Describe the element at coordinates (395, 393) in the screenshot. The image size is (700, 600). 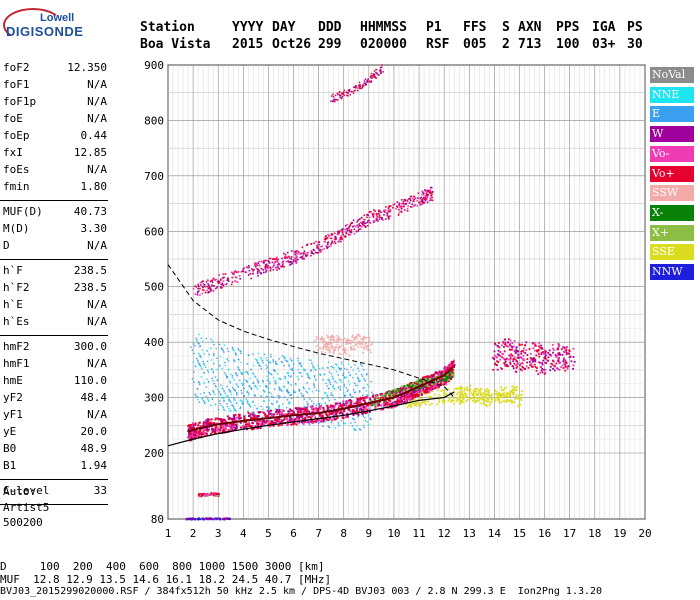
I see `x-trace-point` at that location.